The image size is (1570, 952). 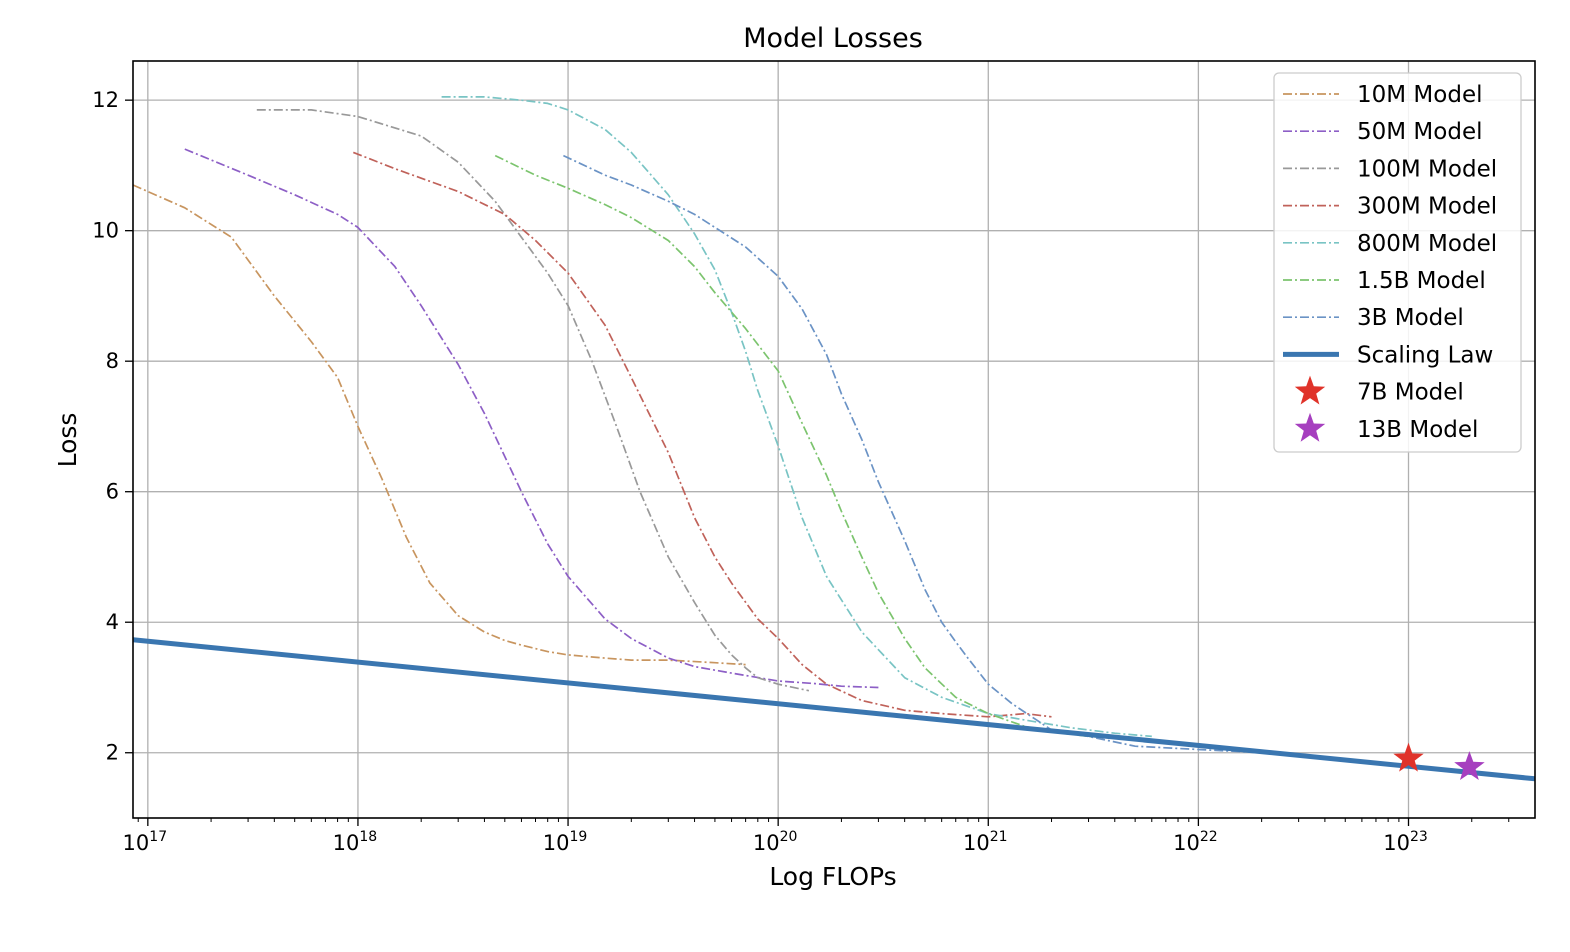 I want to click on legend-item: 100M Model, so click(x=1390, y=169).